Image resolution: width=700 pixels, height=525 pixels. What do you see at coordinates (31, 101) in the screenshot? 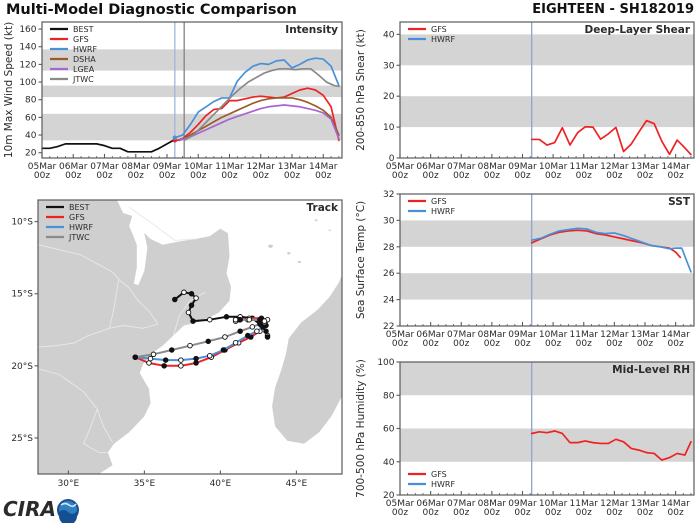
I see `svg-text: 80` at bounding box center [31, 101].